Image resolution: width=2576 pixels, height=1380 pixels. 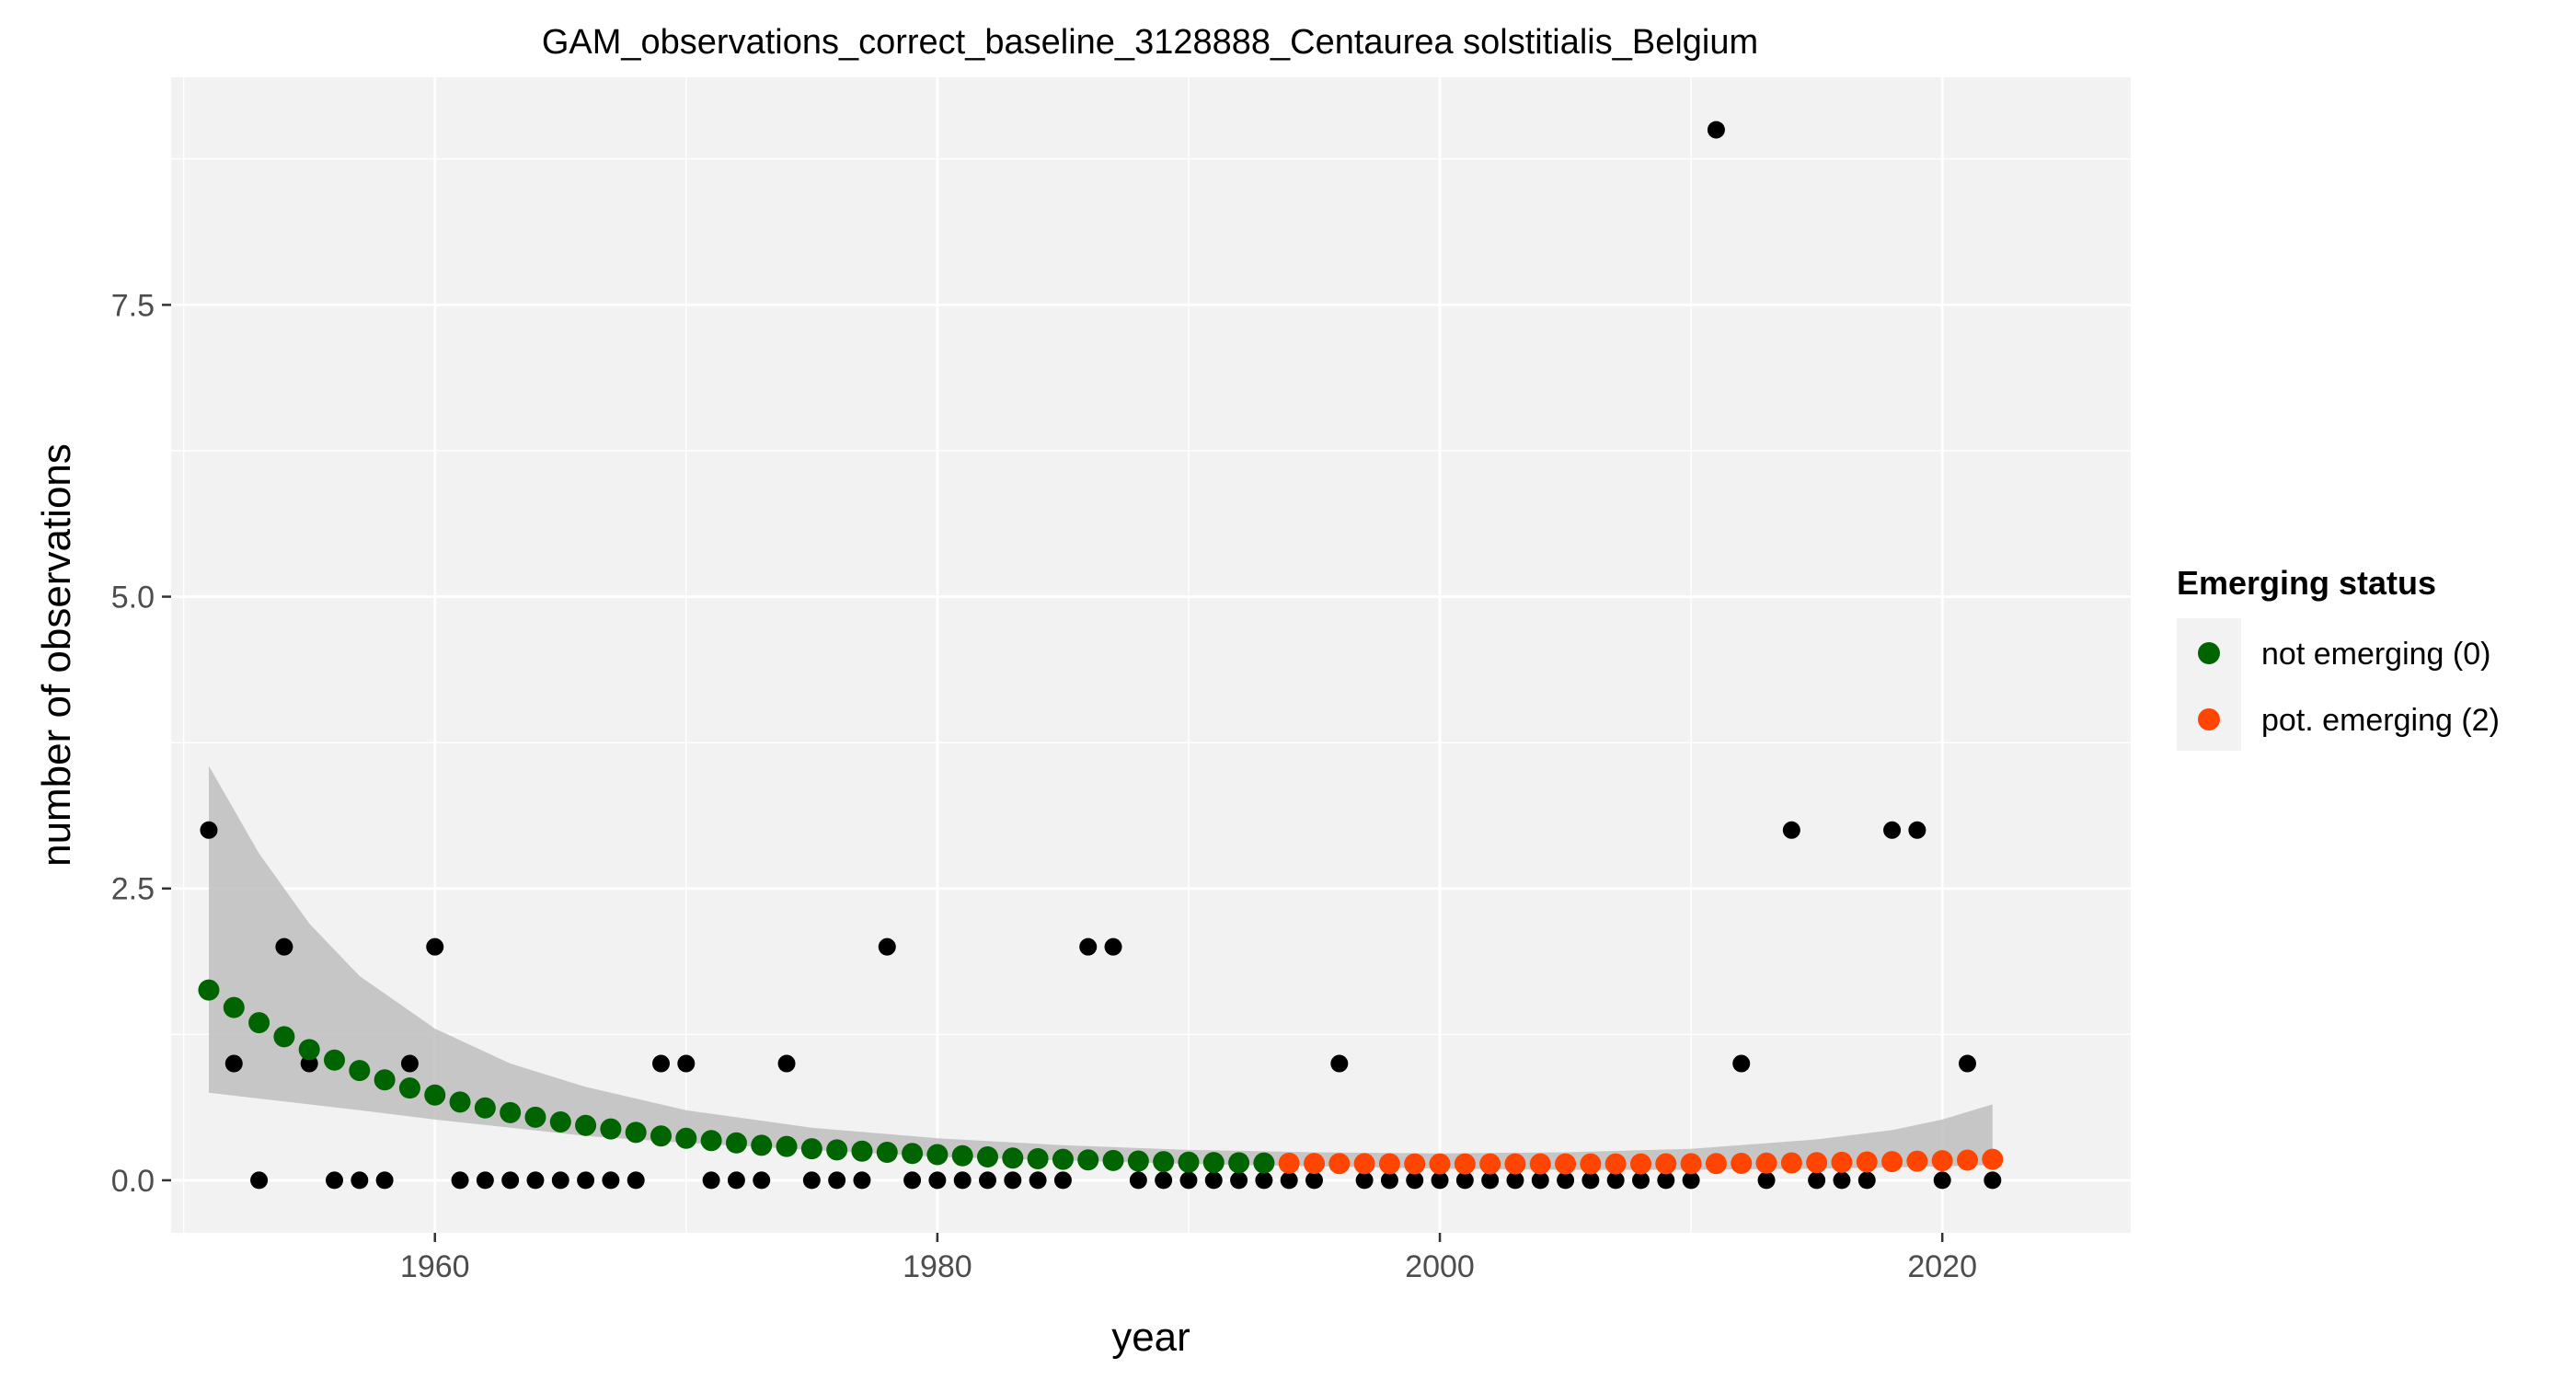 What do you see at coordinates (133, 305) in the screenshot?
I see `y-tick-label: 7.5` at bounding box center [133, 305].